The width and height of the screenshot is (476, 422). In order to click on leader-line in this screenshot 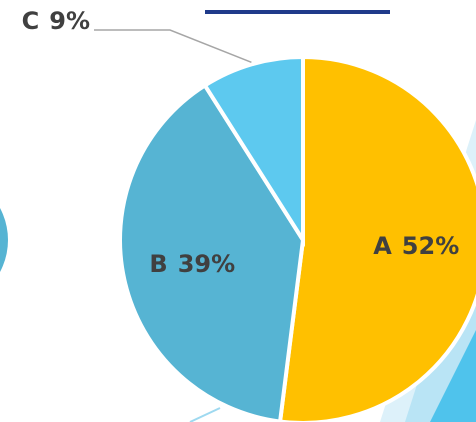, I will do `click(173, 46)`.